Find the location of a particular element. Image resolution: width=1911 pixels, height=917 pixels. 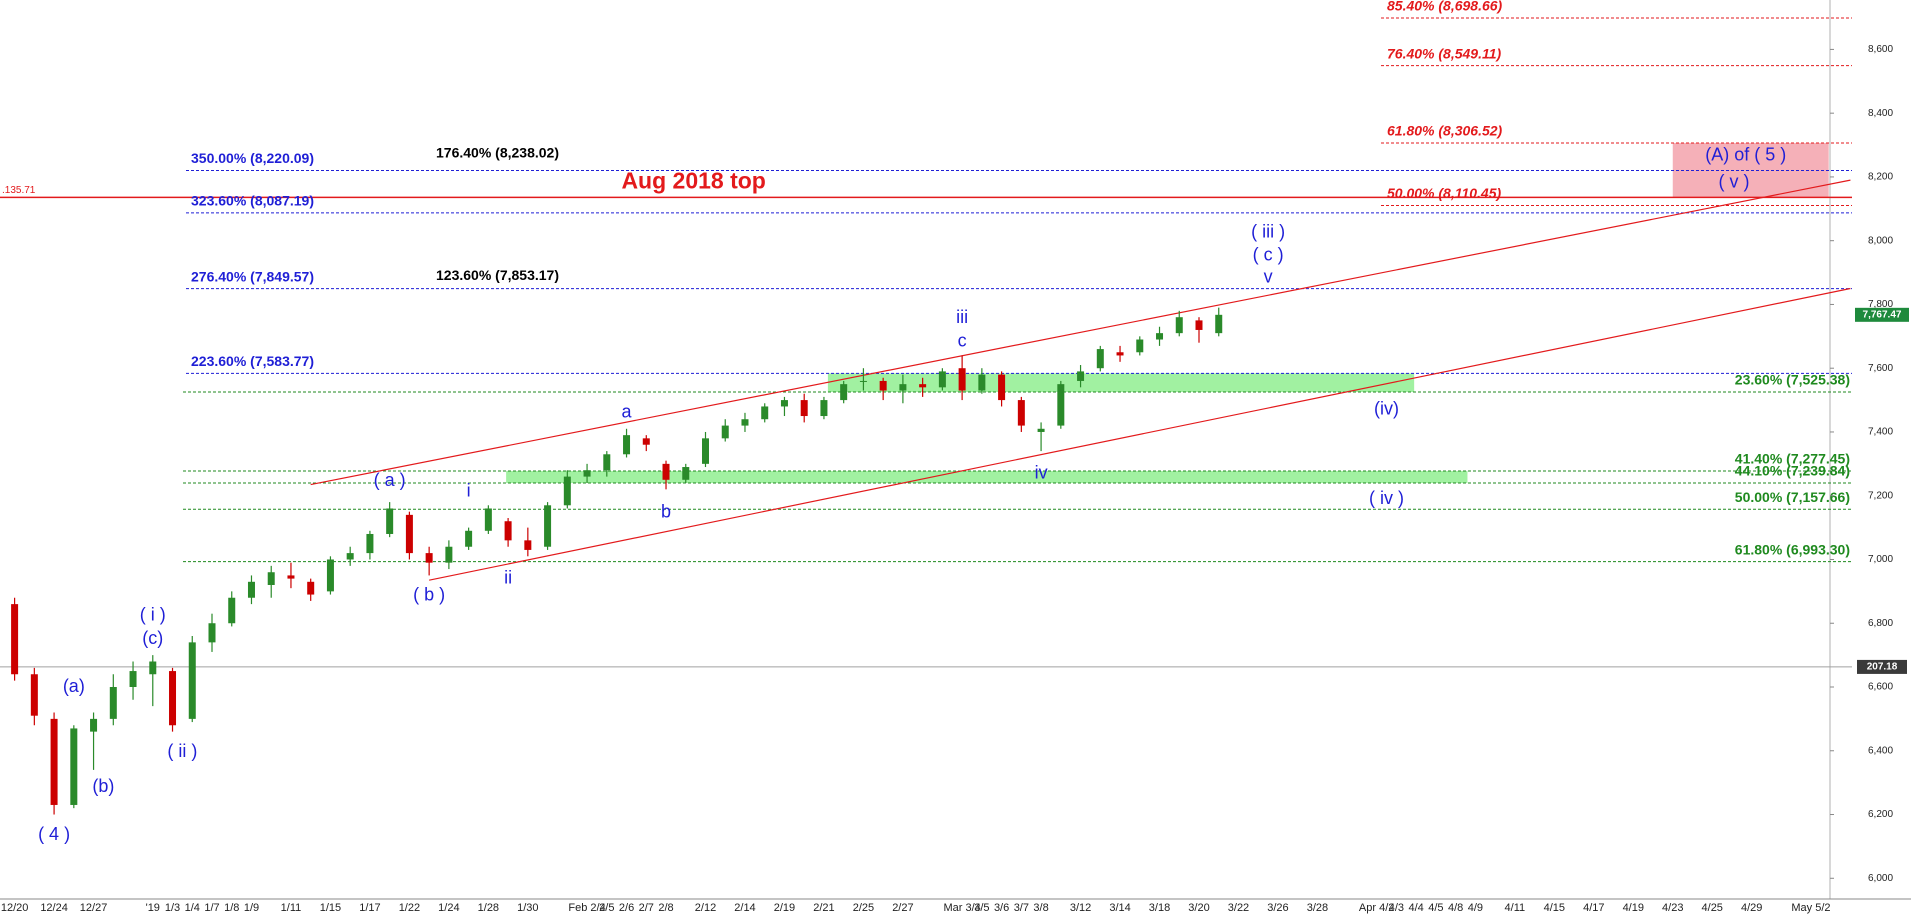

fib-label: 41.40% (7,277.45) is located at coordinates (1792, 459).